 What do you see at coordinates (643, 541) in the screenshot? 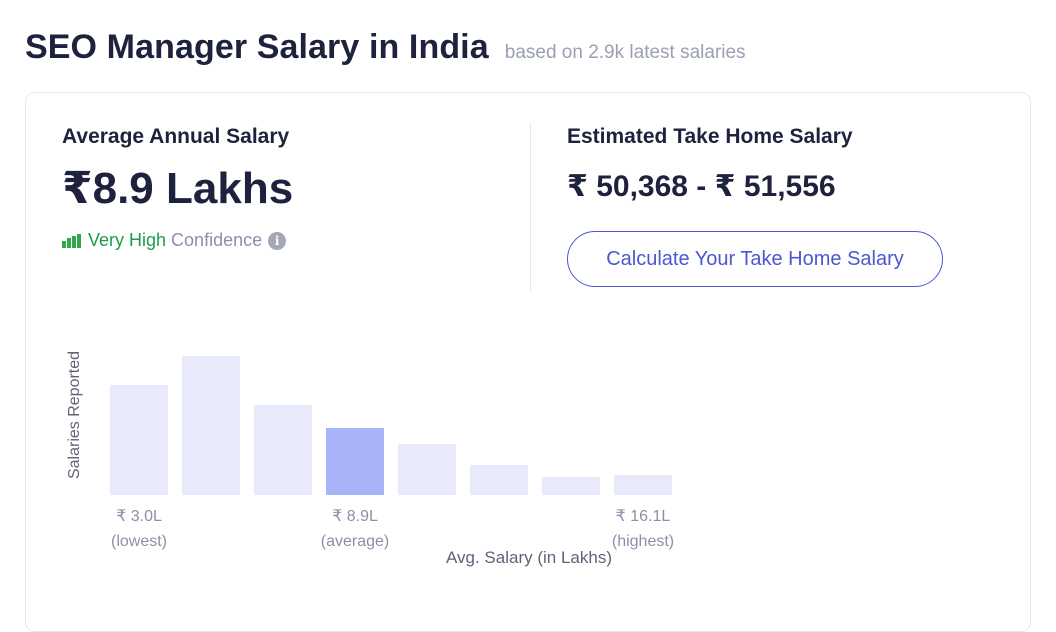
I see `x-tick-note: (highest)` at bounding box center [643, 541].